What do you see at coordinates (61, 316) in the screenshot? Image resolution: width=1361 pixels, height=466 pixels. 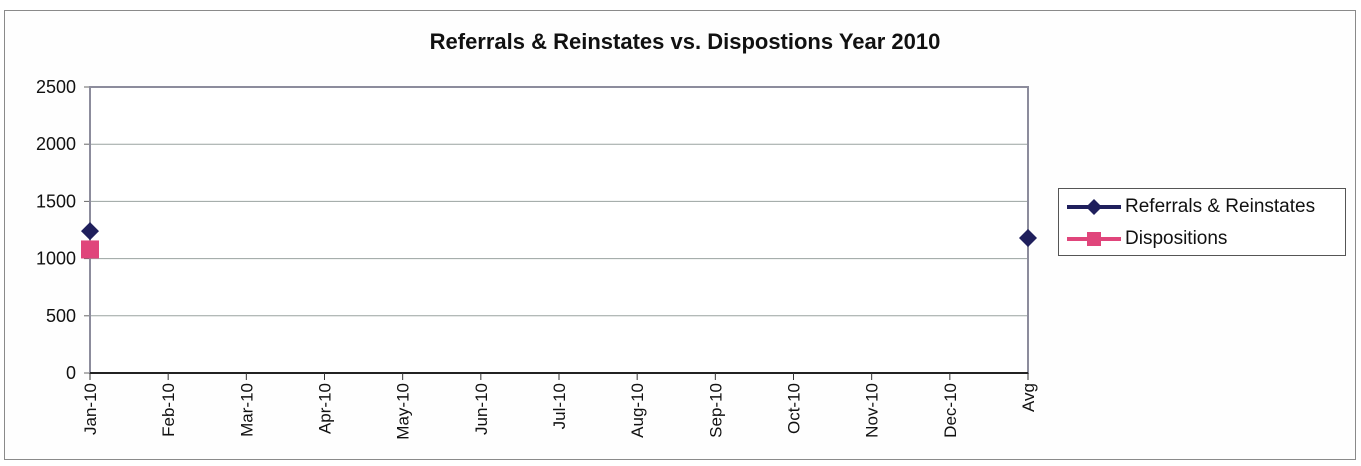 I see `y-tick-label: 500` at bounding box center [61, 316].